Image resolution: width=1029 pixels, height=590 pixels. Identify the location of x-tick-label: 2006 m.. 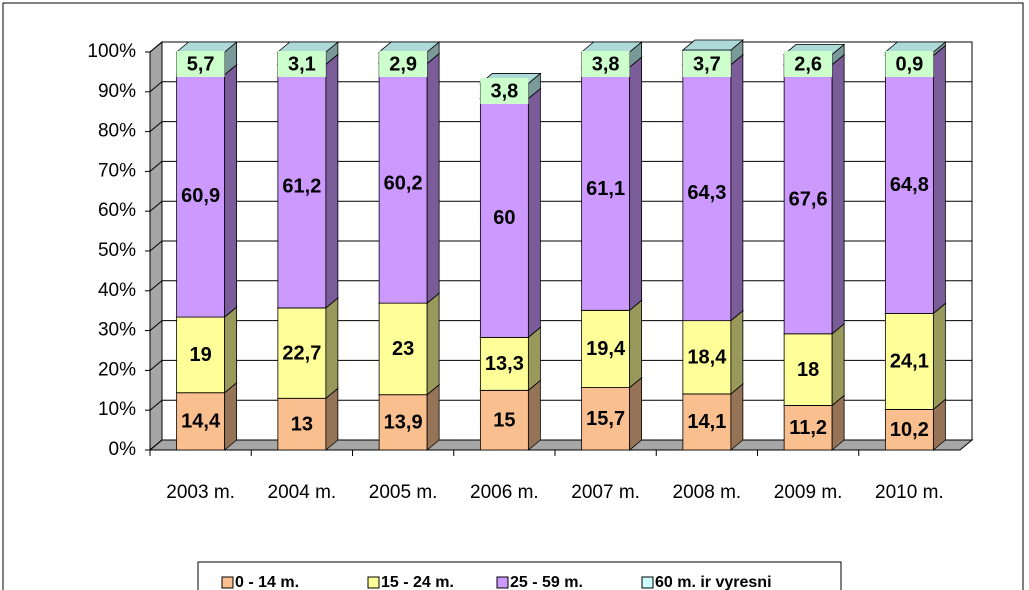
(504, 492).